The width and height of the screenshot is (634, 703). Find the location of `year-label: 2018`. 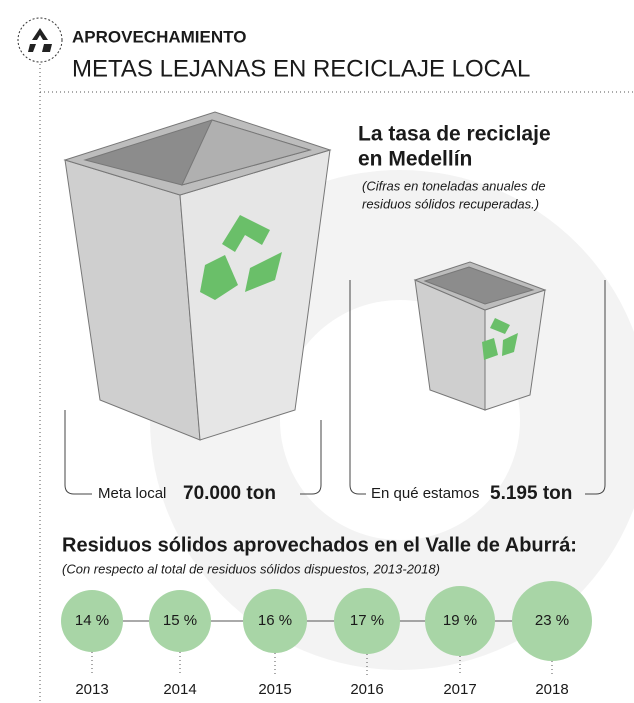

year-label: 2018 is located at coordinates (551, 689).